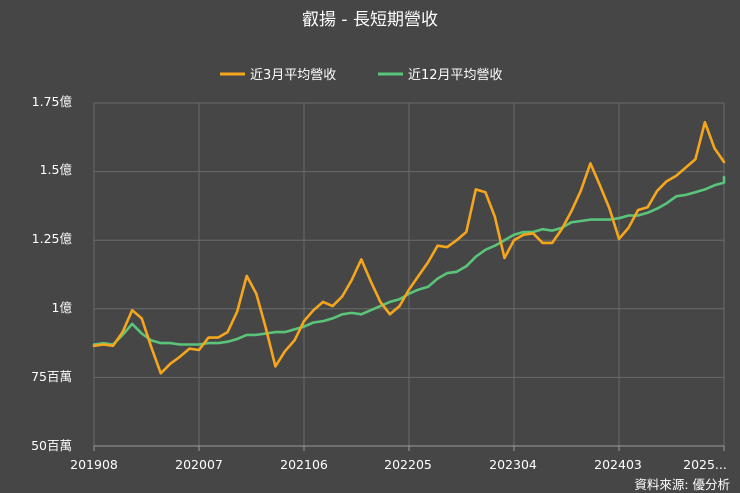 This screenshot has height=493, width=740. What do you see at coordinates (682, 484) in the screenshot?
I see `data-source-credit: 資料來源: 優分析` at bounding box center [682, 484].